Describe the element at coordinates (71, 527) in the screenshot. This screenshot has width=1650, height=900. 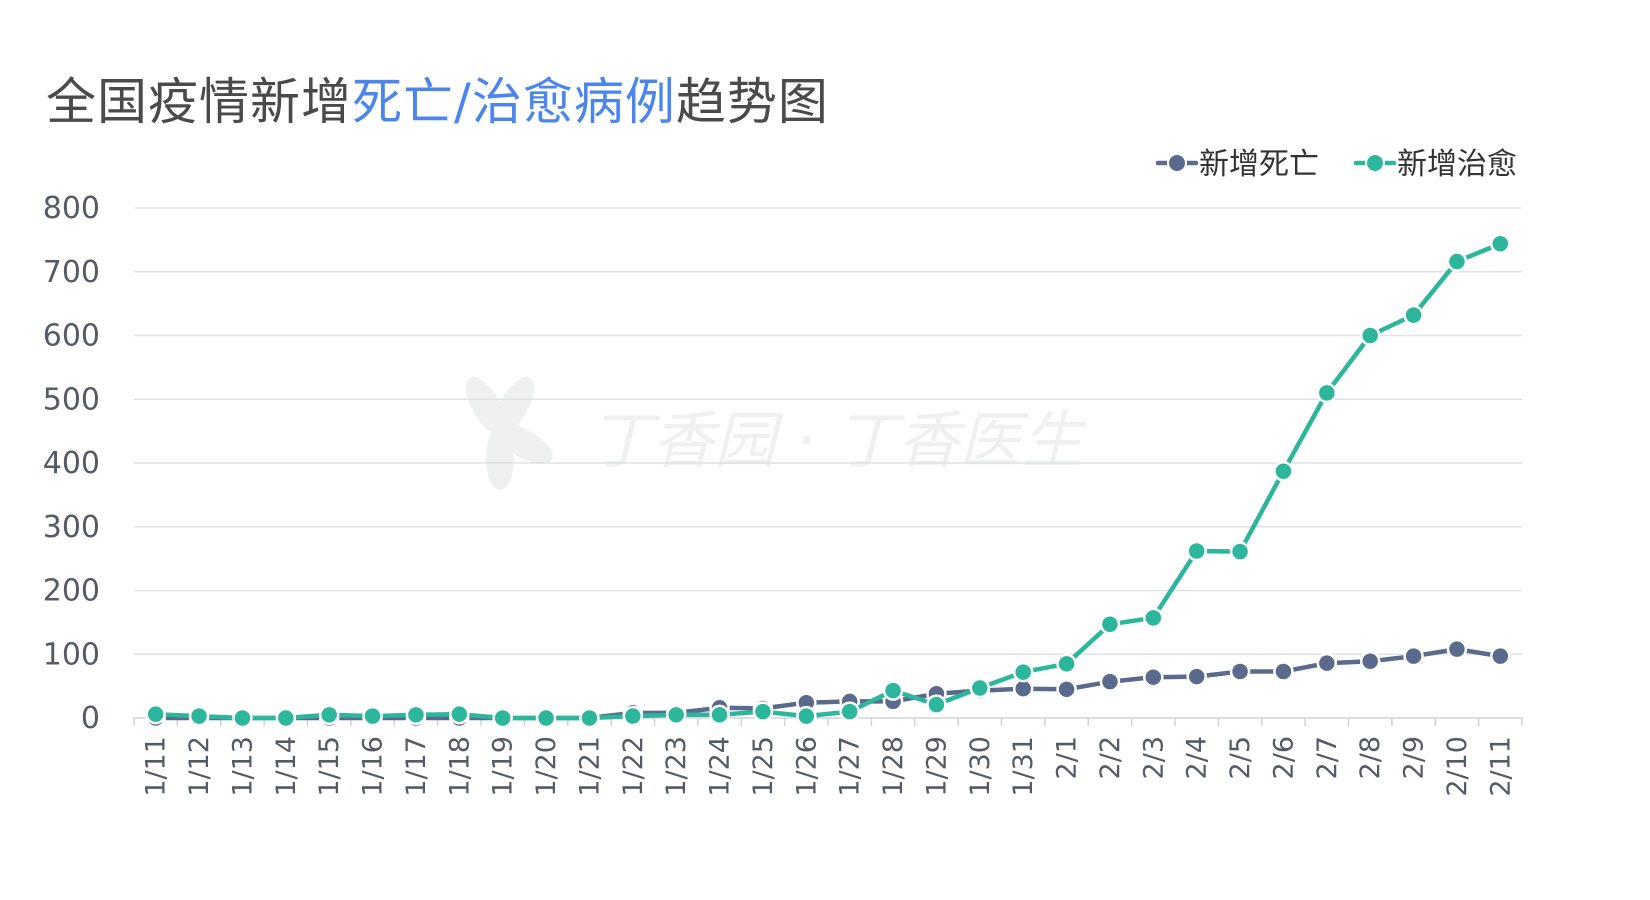
I see `y-tick-label: 300` at that location.